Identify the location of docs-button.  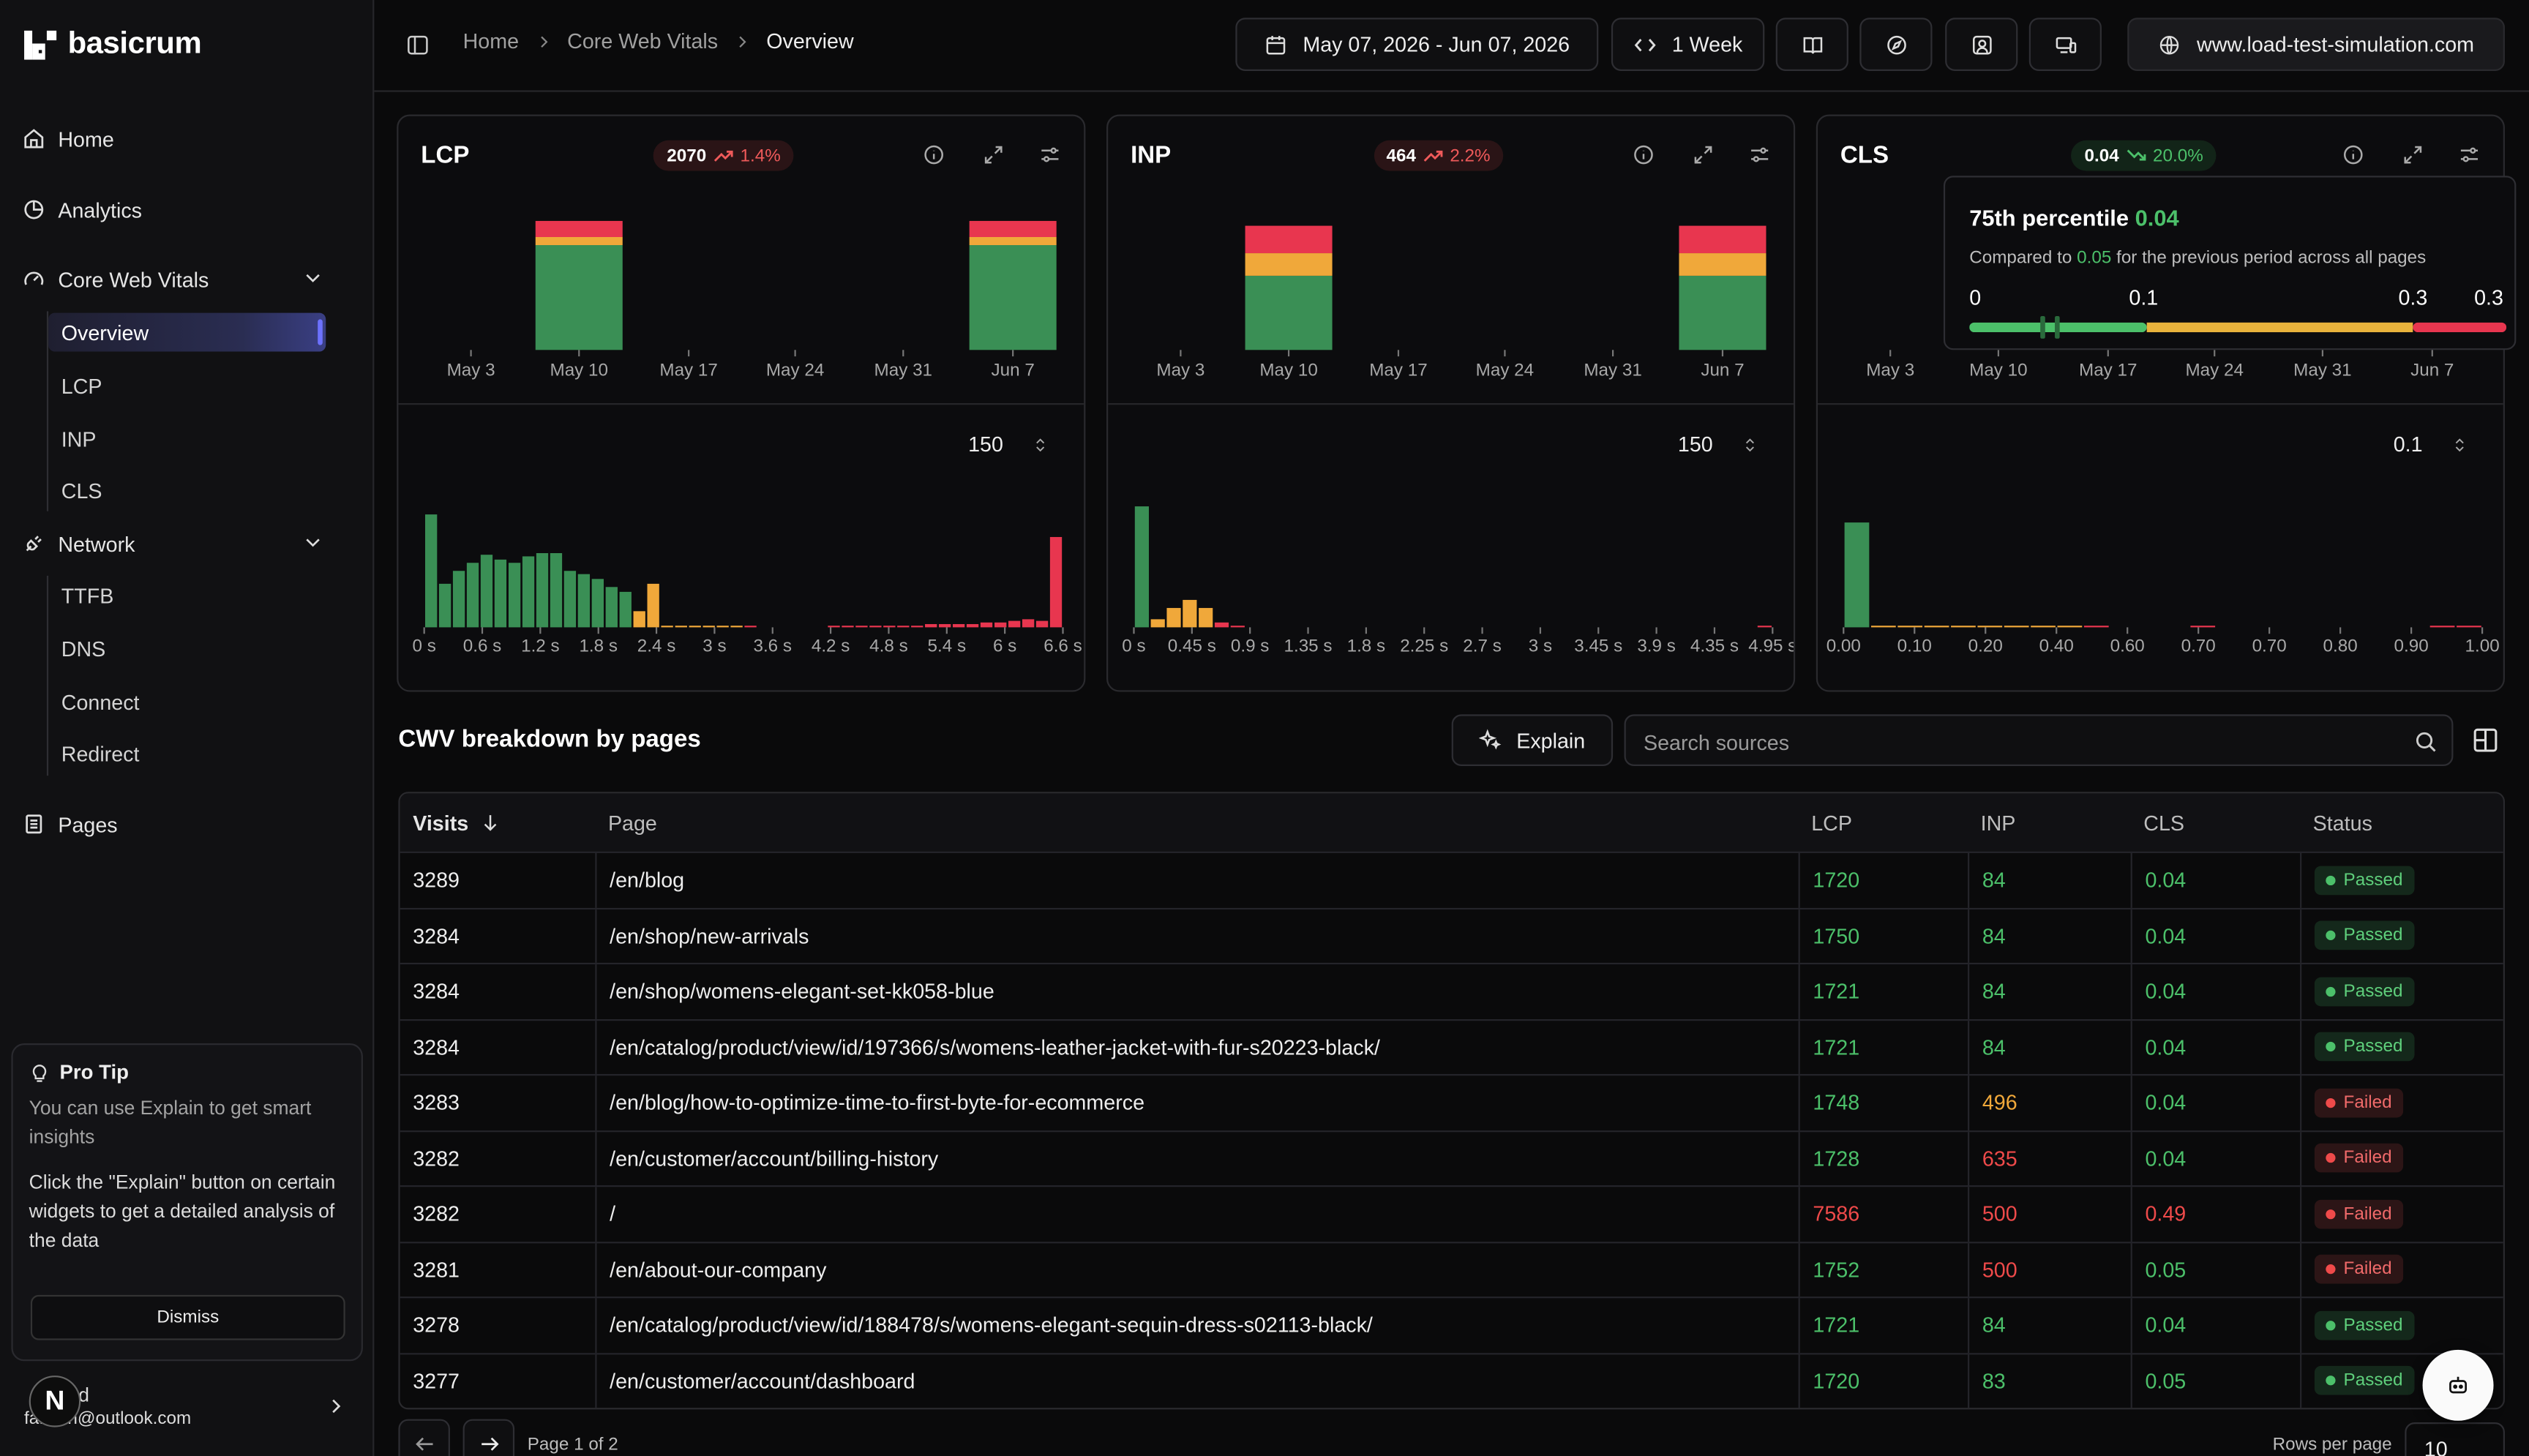
(1812, 44).